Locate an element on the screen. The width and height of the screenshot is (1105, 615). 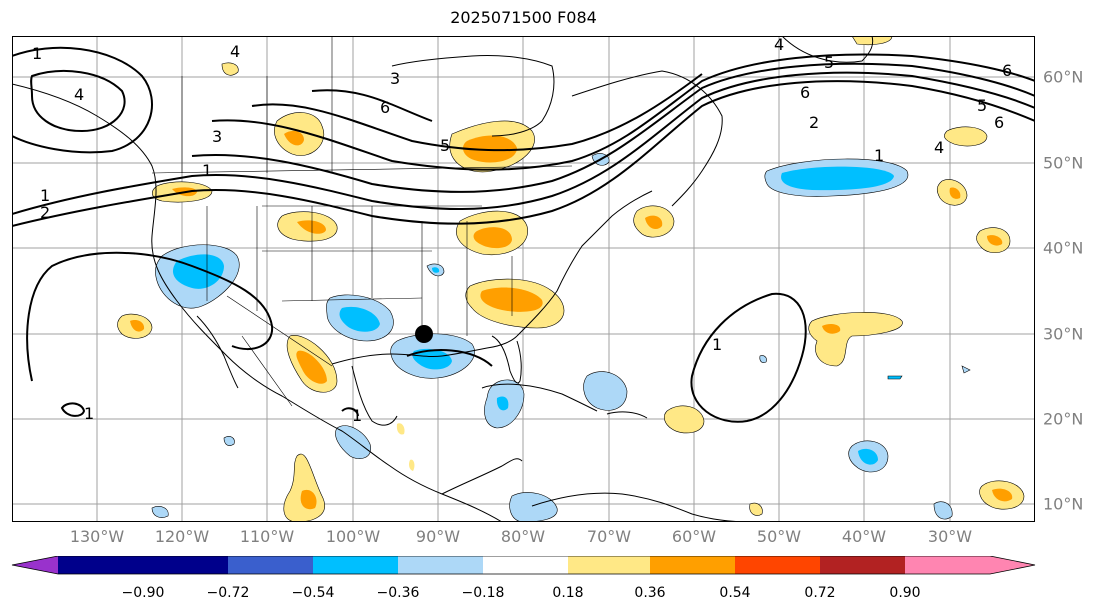
longitude-label: 120°W is located at coordinates (182, 536).